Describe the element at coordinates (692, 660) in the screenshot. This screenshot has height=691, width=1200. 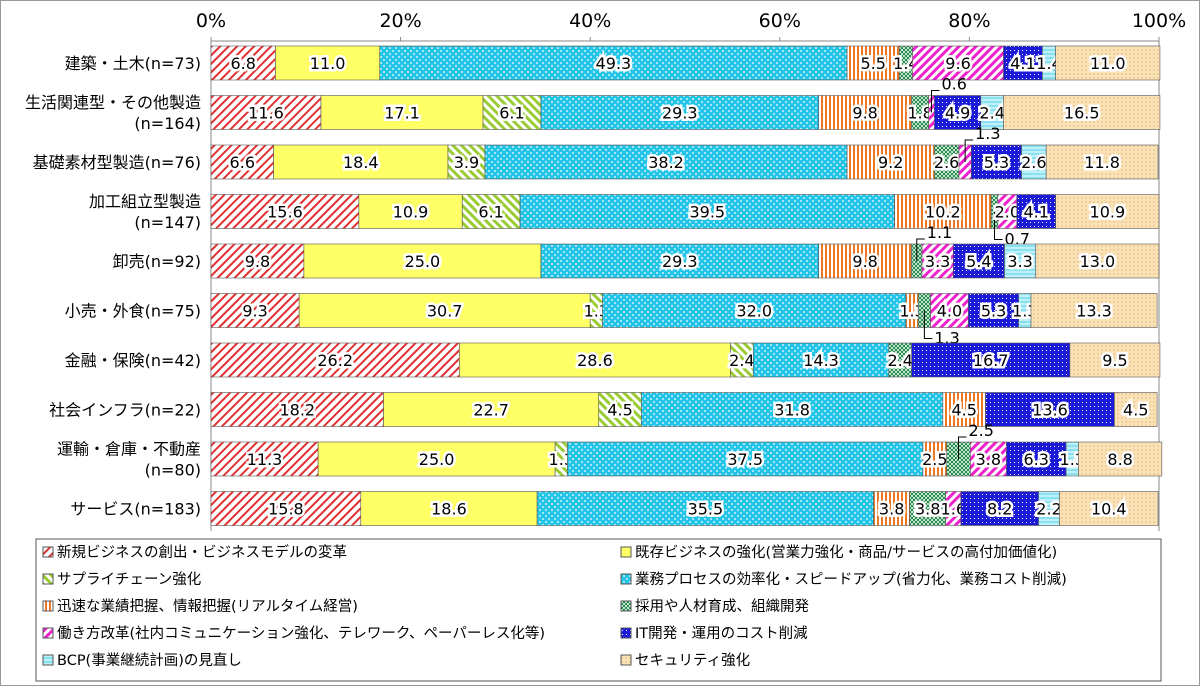
I see `legend-label: セキュリティ強化` at that location.